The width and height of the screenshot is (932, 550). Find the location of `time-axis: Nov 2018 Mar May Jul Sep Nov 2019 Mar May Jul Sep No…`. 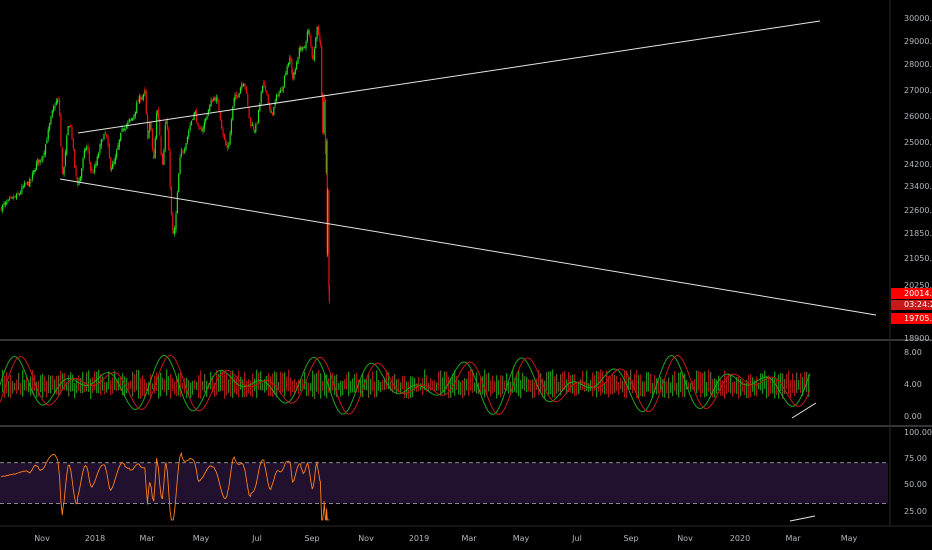

time-axis: Nov 2018 Mar May Jul Sep Nov 2019 Mar May Jul Sep No… is located at coordinates (466, 534).